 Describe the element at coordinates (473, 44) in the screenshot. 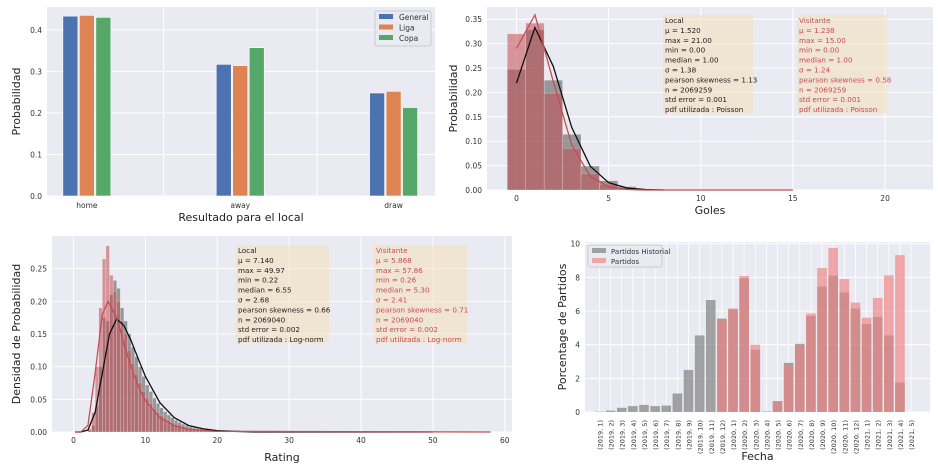

I see `y-tick-label: 0.30` at that location.